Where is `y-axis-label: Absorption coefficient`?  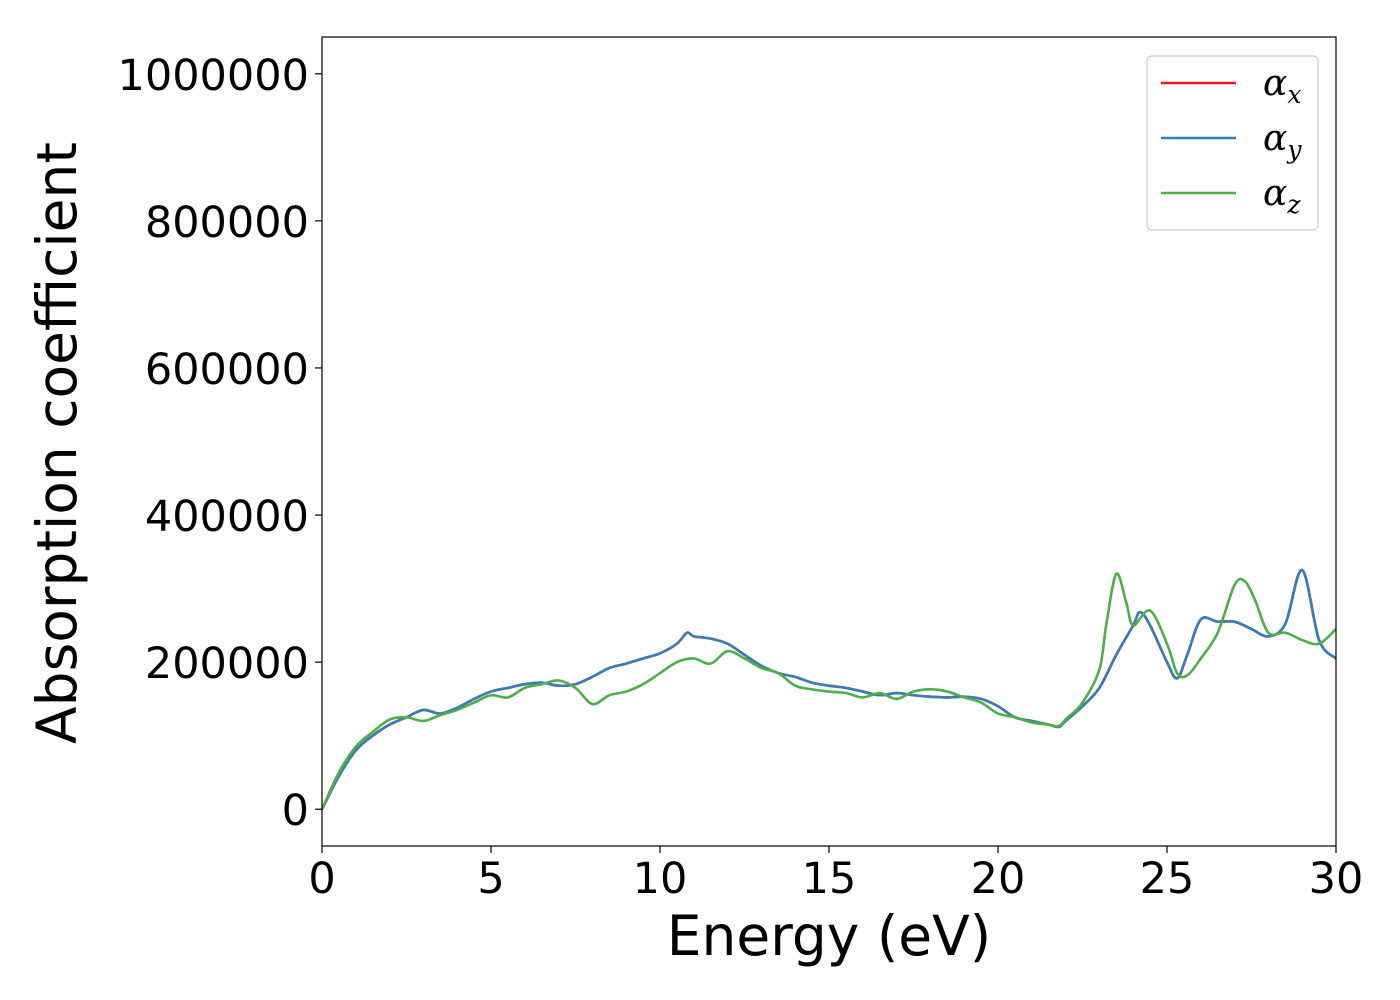 y-axis-label: Absorption coefficient is located at coordinates (57, 443).